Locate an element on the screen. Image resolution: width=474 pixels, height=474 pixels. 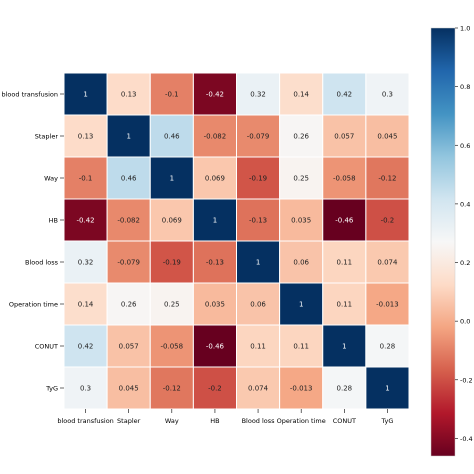
colorbar-tick-label: -0.2 is located at coordinates (466, 380).